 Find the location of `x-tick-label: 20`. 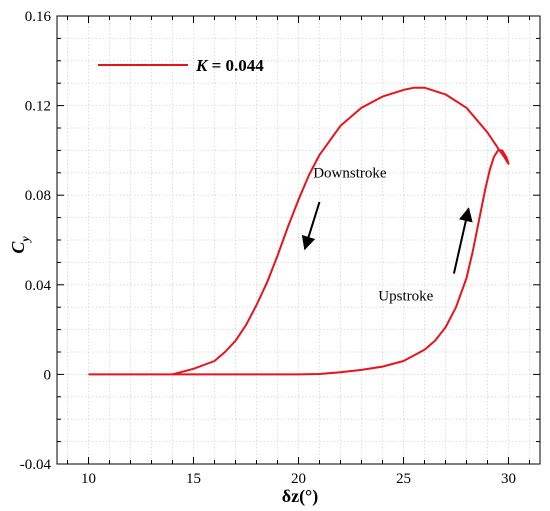

x-tick-label: 20 is located at coordinates (298, 479).